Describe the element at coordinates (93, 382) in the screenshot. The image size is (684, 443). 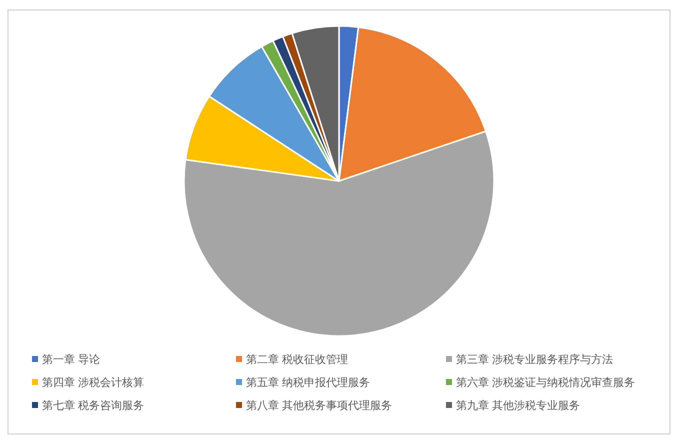
I see `legend-label: 第四章 涉税会计核算` at that location.